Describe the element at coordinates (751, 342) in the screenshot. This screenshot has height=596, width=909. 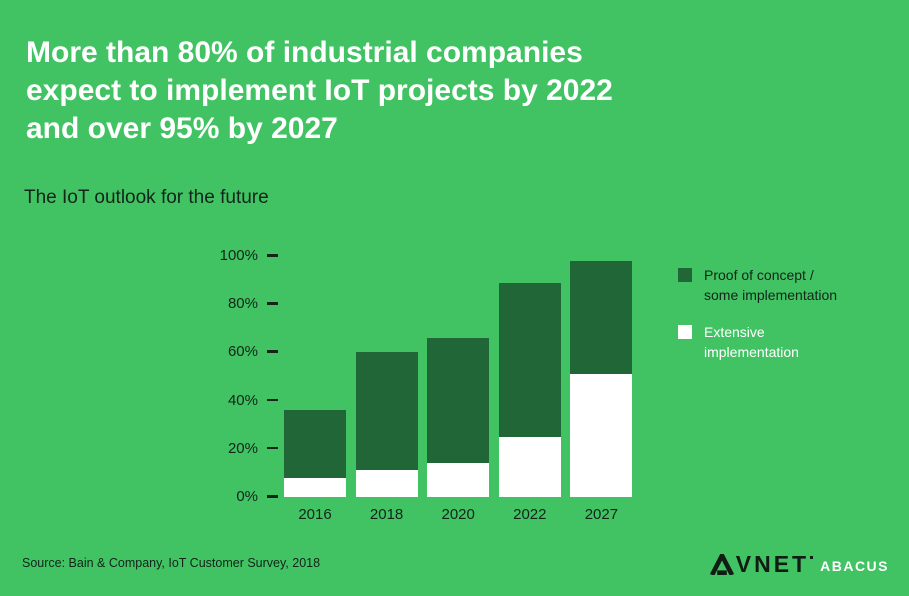
I see `legend-label: Extensive implementation` at that location.